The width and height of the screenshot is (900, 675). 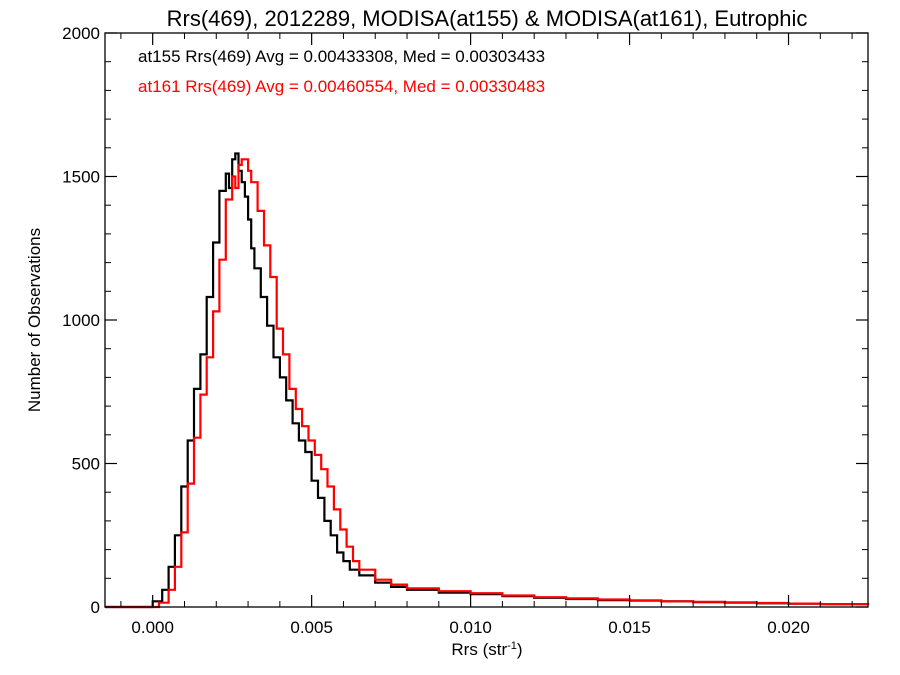 I want to click on y-tick-label: 500, so click(x=86, y=464).